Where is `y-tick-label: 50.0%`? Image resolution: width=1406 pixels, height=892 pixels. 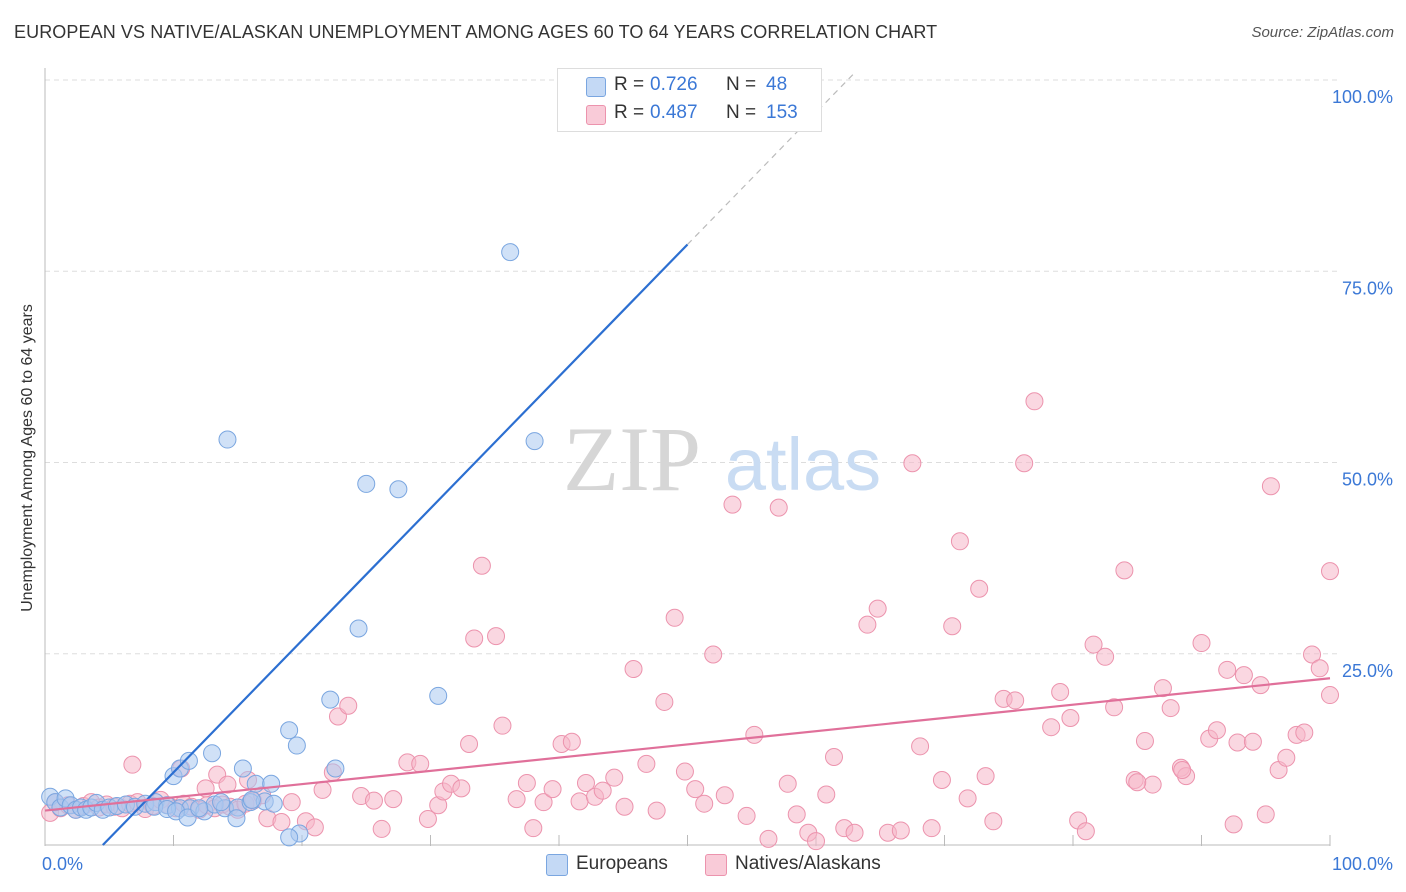
y-tick-label: 50.0% is located at coordinates (1367, 480).